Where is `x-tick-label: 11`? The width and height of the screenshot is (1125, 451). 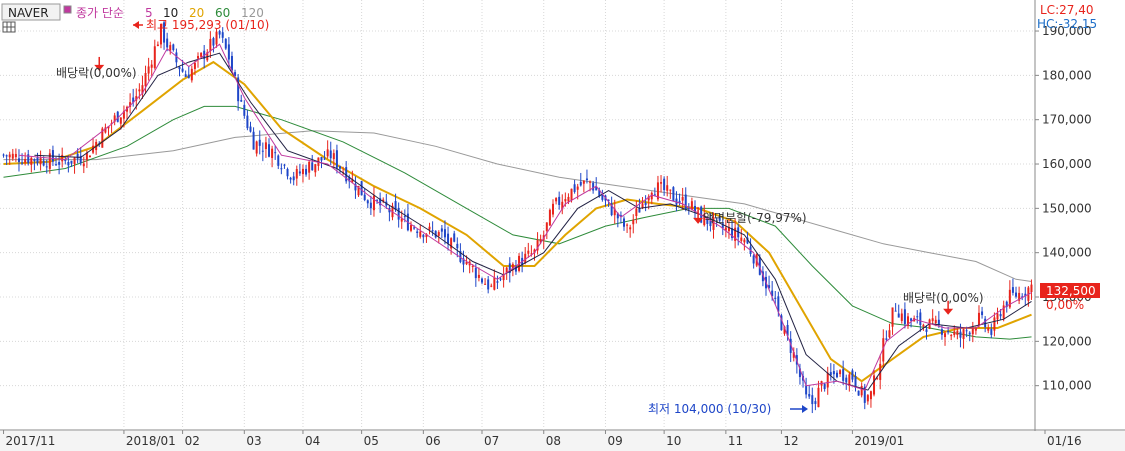
x-tick-label: 11 is located at coordinates (735, 441).